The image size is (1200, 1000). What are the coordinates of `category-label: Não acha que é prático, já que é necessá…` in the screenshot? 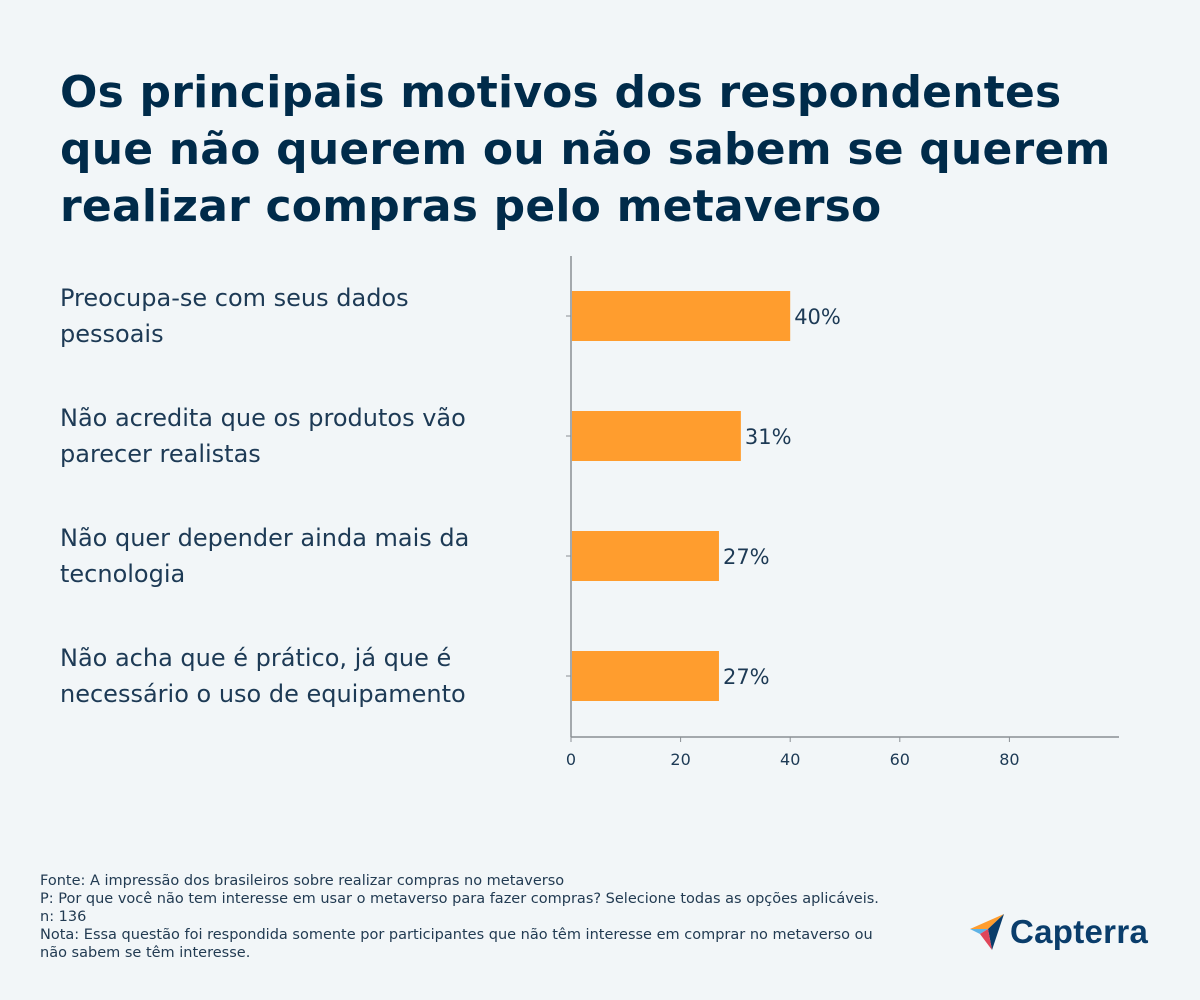 It's located at (295, 676).